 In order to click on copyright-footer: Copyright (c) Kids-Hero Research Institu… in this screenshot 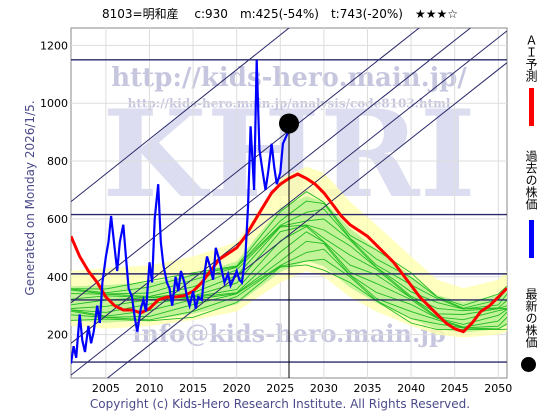, I will do `click(280, 404)`.